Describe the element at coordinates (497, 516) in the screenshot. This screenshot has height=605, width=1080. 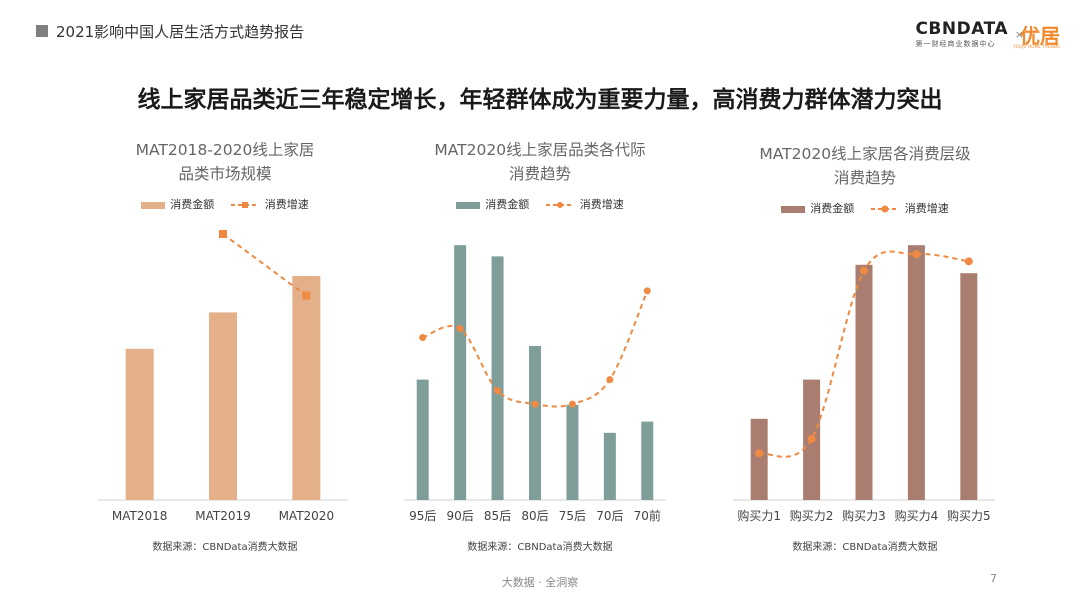
I see `x-tick-label: 85后` at that location.